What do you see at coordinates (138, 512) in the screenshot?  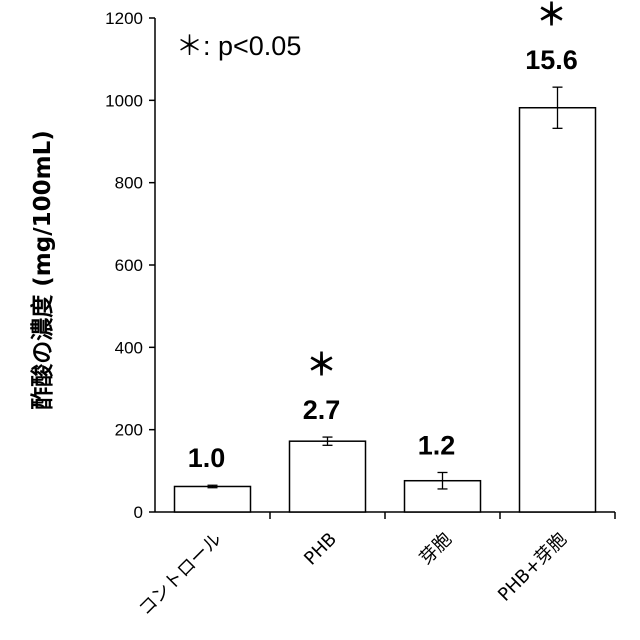 I see `y-tick-label: 0` at bounding box center [138, 512].